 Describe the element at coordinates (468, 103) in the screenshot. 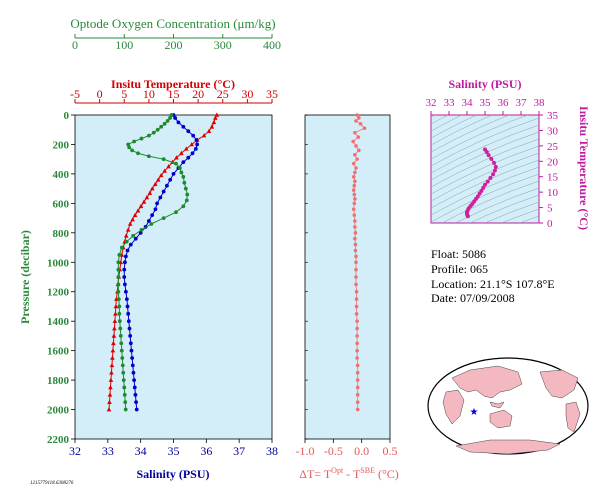

I see `ts-salinity-tick-label: 34` at that location.